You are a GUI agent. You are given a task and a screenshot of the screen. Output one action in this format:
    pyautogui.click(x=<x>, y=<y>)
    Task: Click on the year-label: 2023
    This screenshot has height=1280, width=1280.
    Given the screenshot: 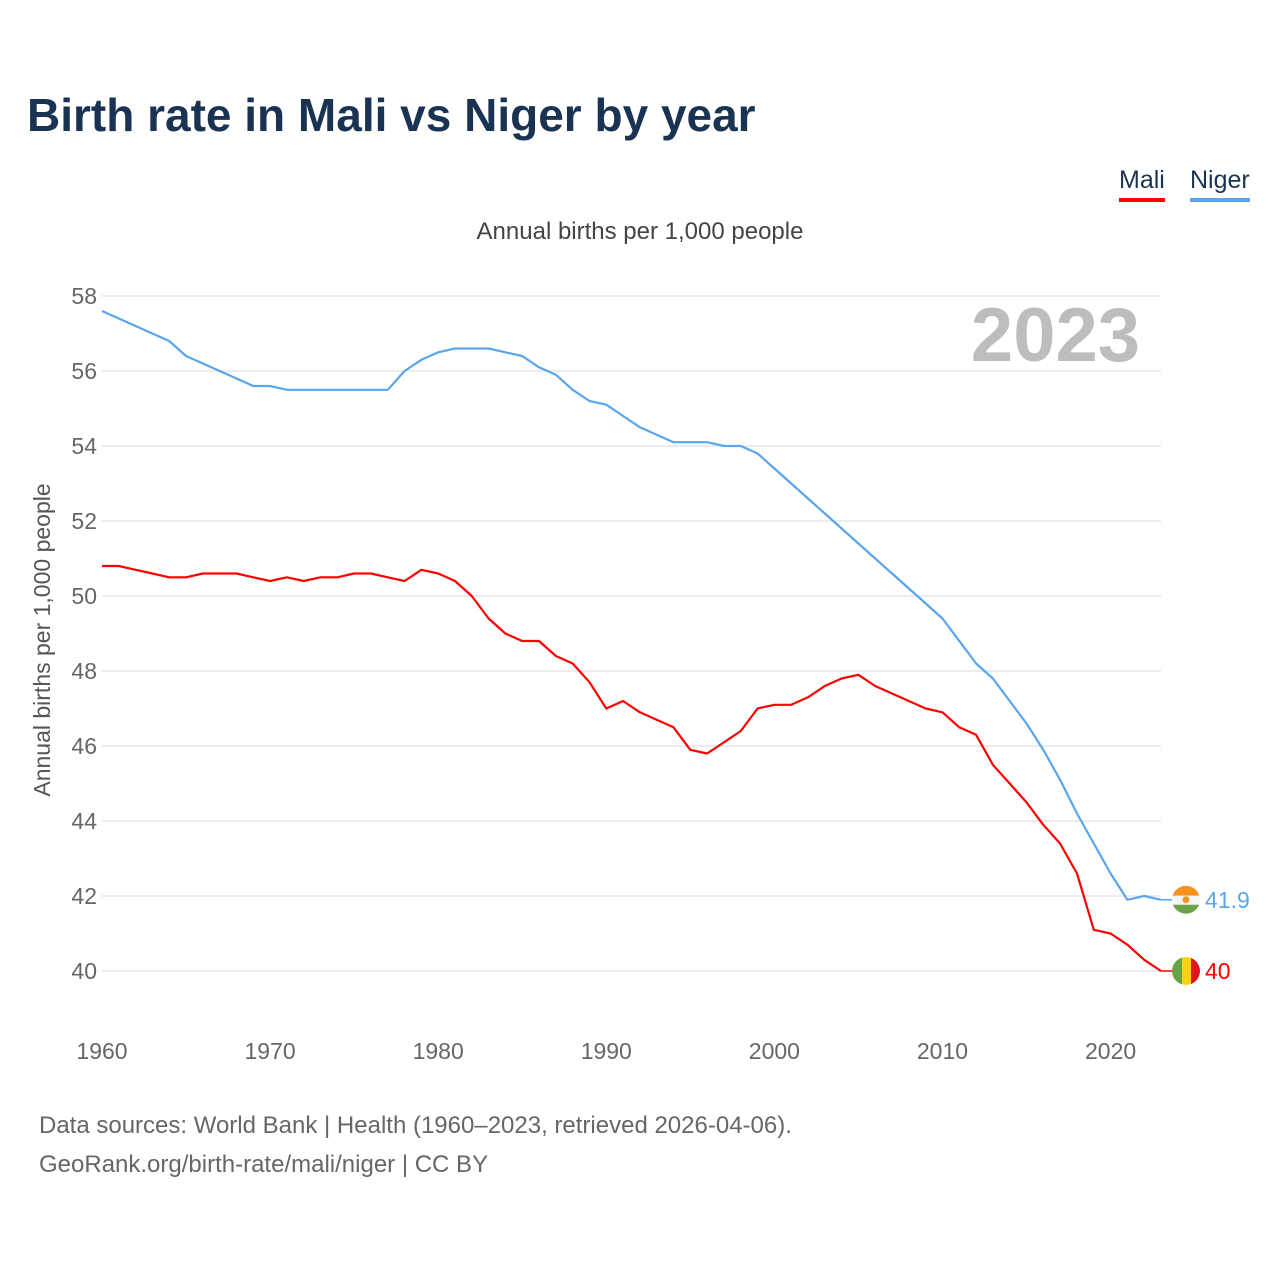 What is the action you would take?
    pyautogui.click(x=1055, y=335)
    